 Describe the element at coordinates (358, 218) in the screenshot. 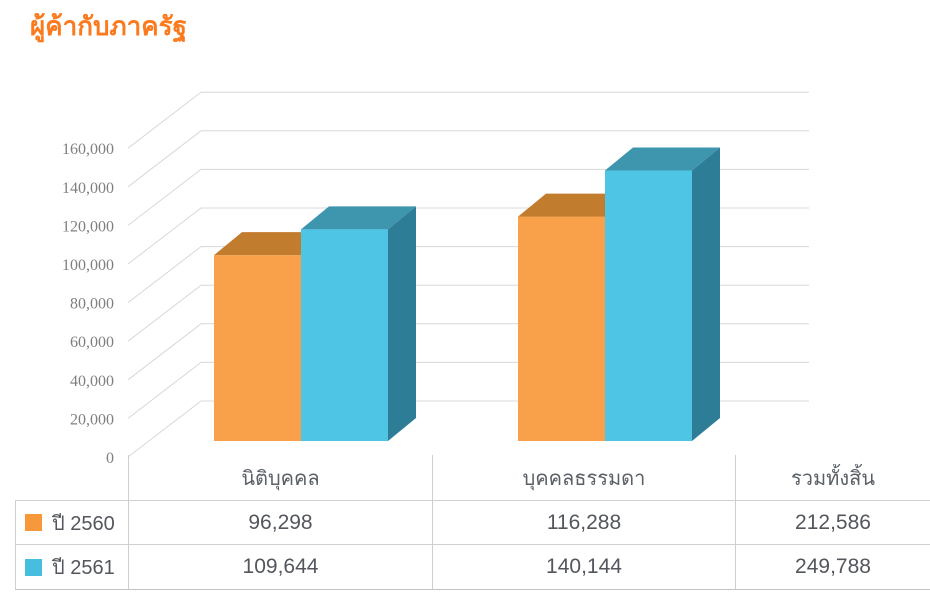

I see `bar-top-series2-cat1` at that location.